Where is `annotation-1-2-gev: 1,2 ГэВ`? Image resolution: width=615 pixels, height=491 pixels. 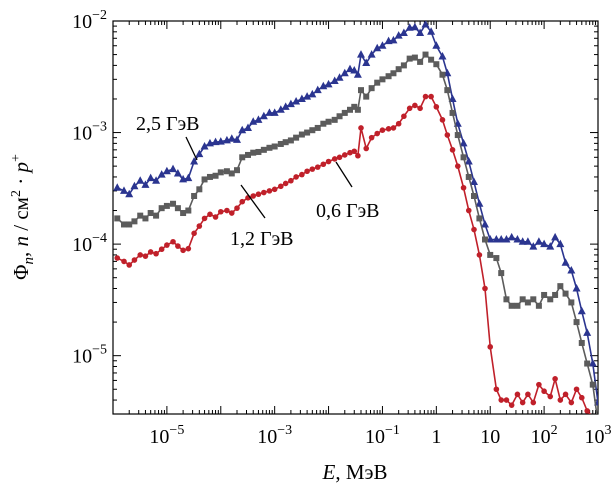 annotation-1-2-gev: 1,2 ГэВ is located at coordinates (262, 239).